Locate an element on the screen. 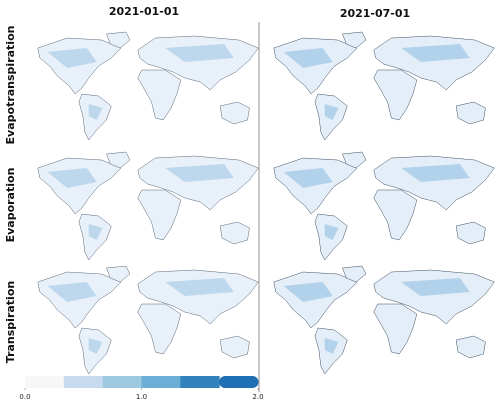 The width and height of the screenshot is (500, 405). colorbar-tick-label: 0.0 is located at coordinates (24, 397).